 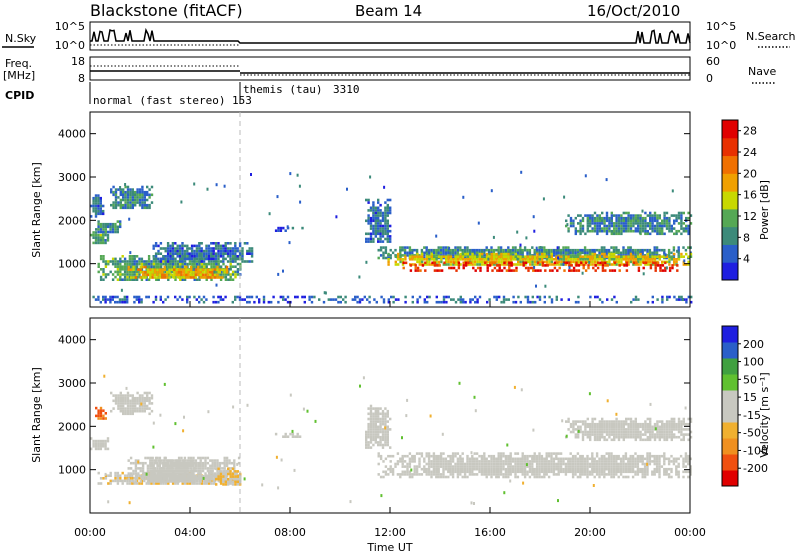 What do you see at coordinates (390, 36) in the screenshot?
I see `nsky-trace` at bounding box center [390, 36].